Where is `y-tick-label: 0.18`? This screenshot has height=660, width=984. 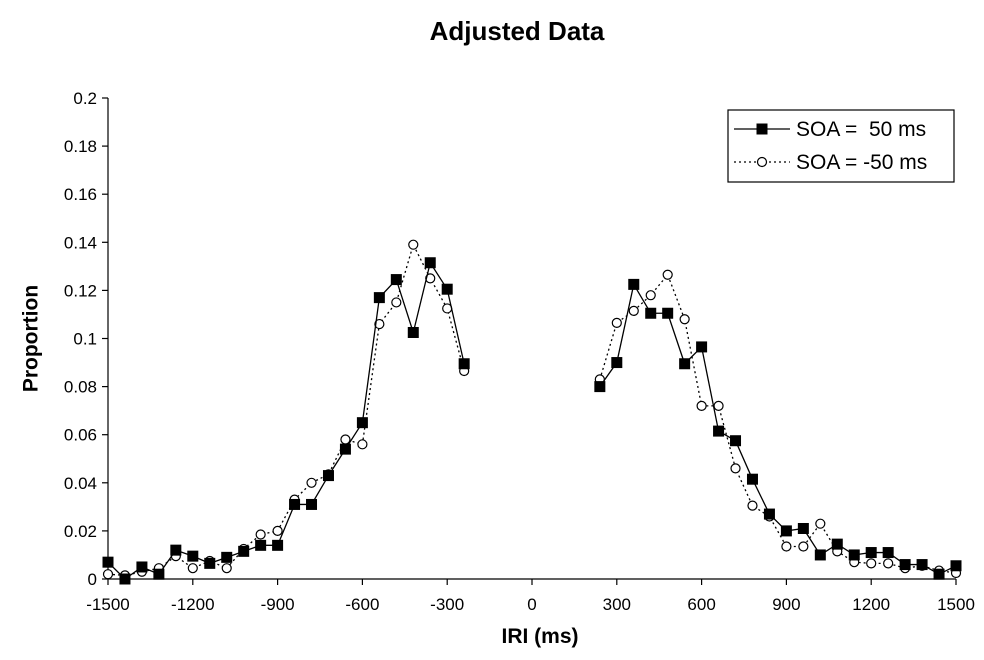
y-tick-label: 0.18 is located at coordinates (80, 146).